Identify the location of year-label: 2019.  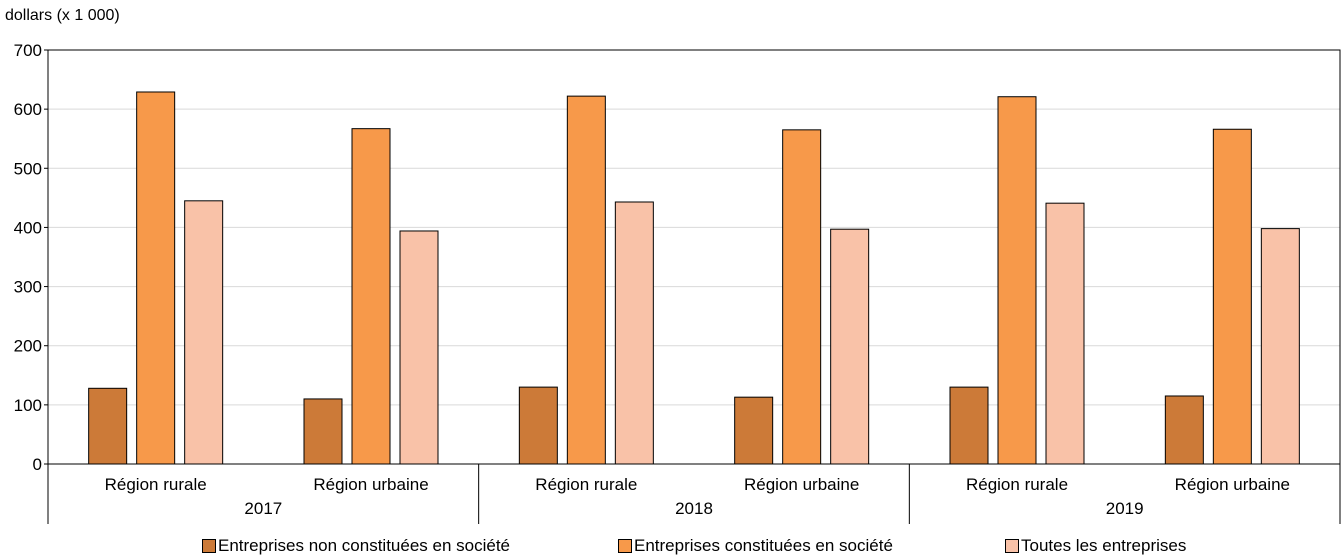
(1125, 508).